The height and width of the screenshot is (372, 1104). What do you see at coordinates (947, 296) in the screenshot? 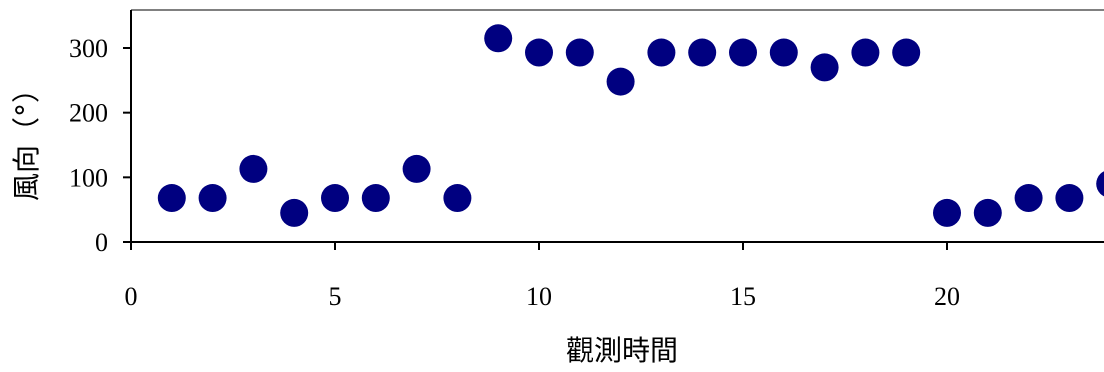
I see `x-tick-label: 20` at bounding box center [947, 296].